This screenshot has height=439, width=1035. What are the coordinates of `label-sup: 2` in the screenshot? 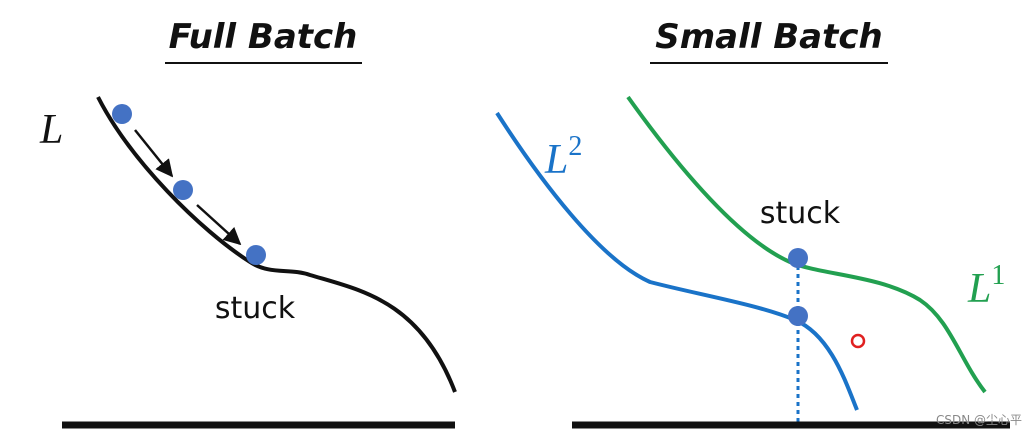 It's located at (575, 146).